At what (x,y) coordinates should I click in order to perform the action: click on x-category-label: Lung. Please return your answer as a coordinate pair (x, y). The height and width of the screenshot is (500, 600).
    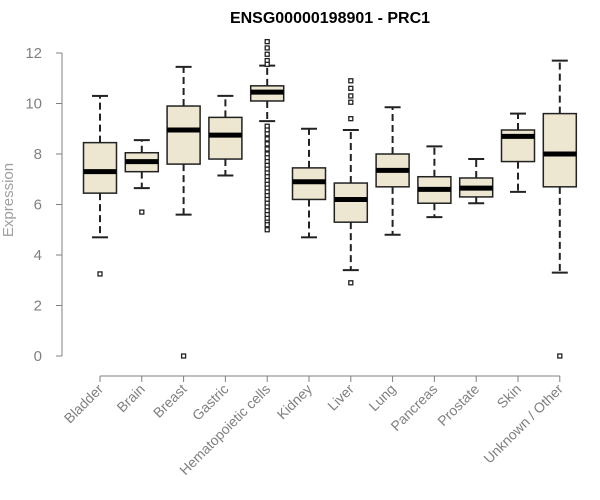
    Looking at the image, I should click on (381, 397).